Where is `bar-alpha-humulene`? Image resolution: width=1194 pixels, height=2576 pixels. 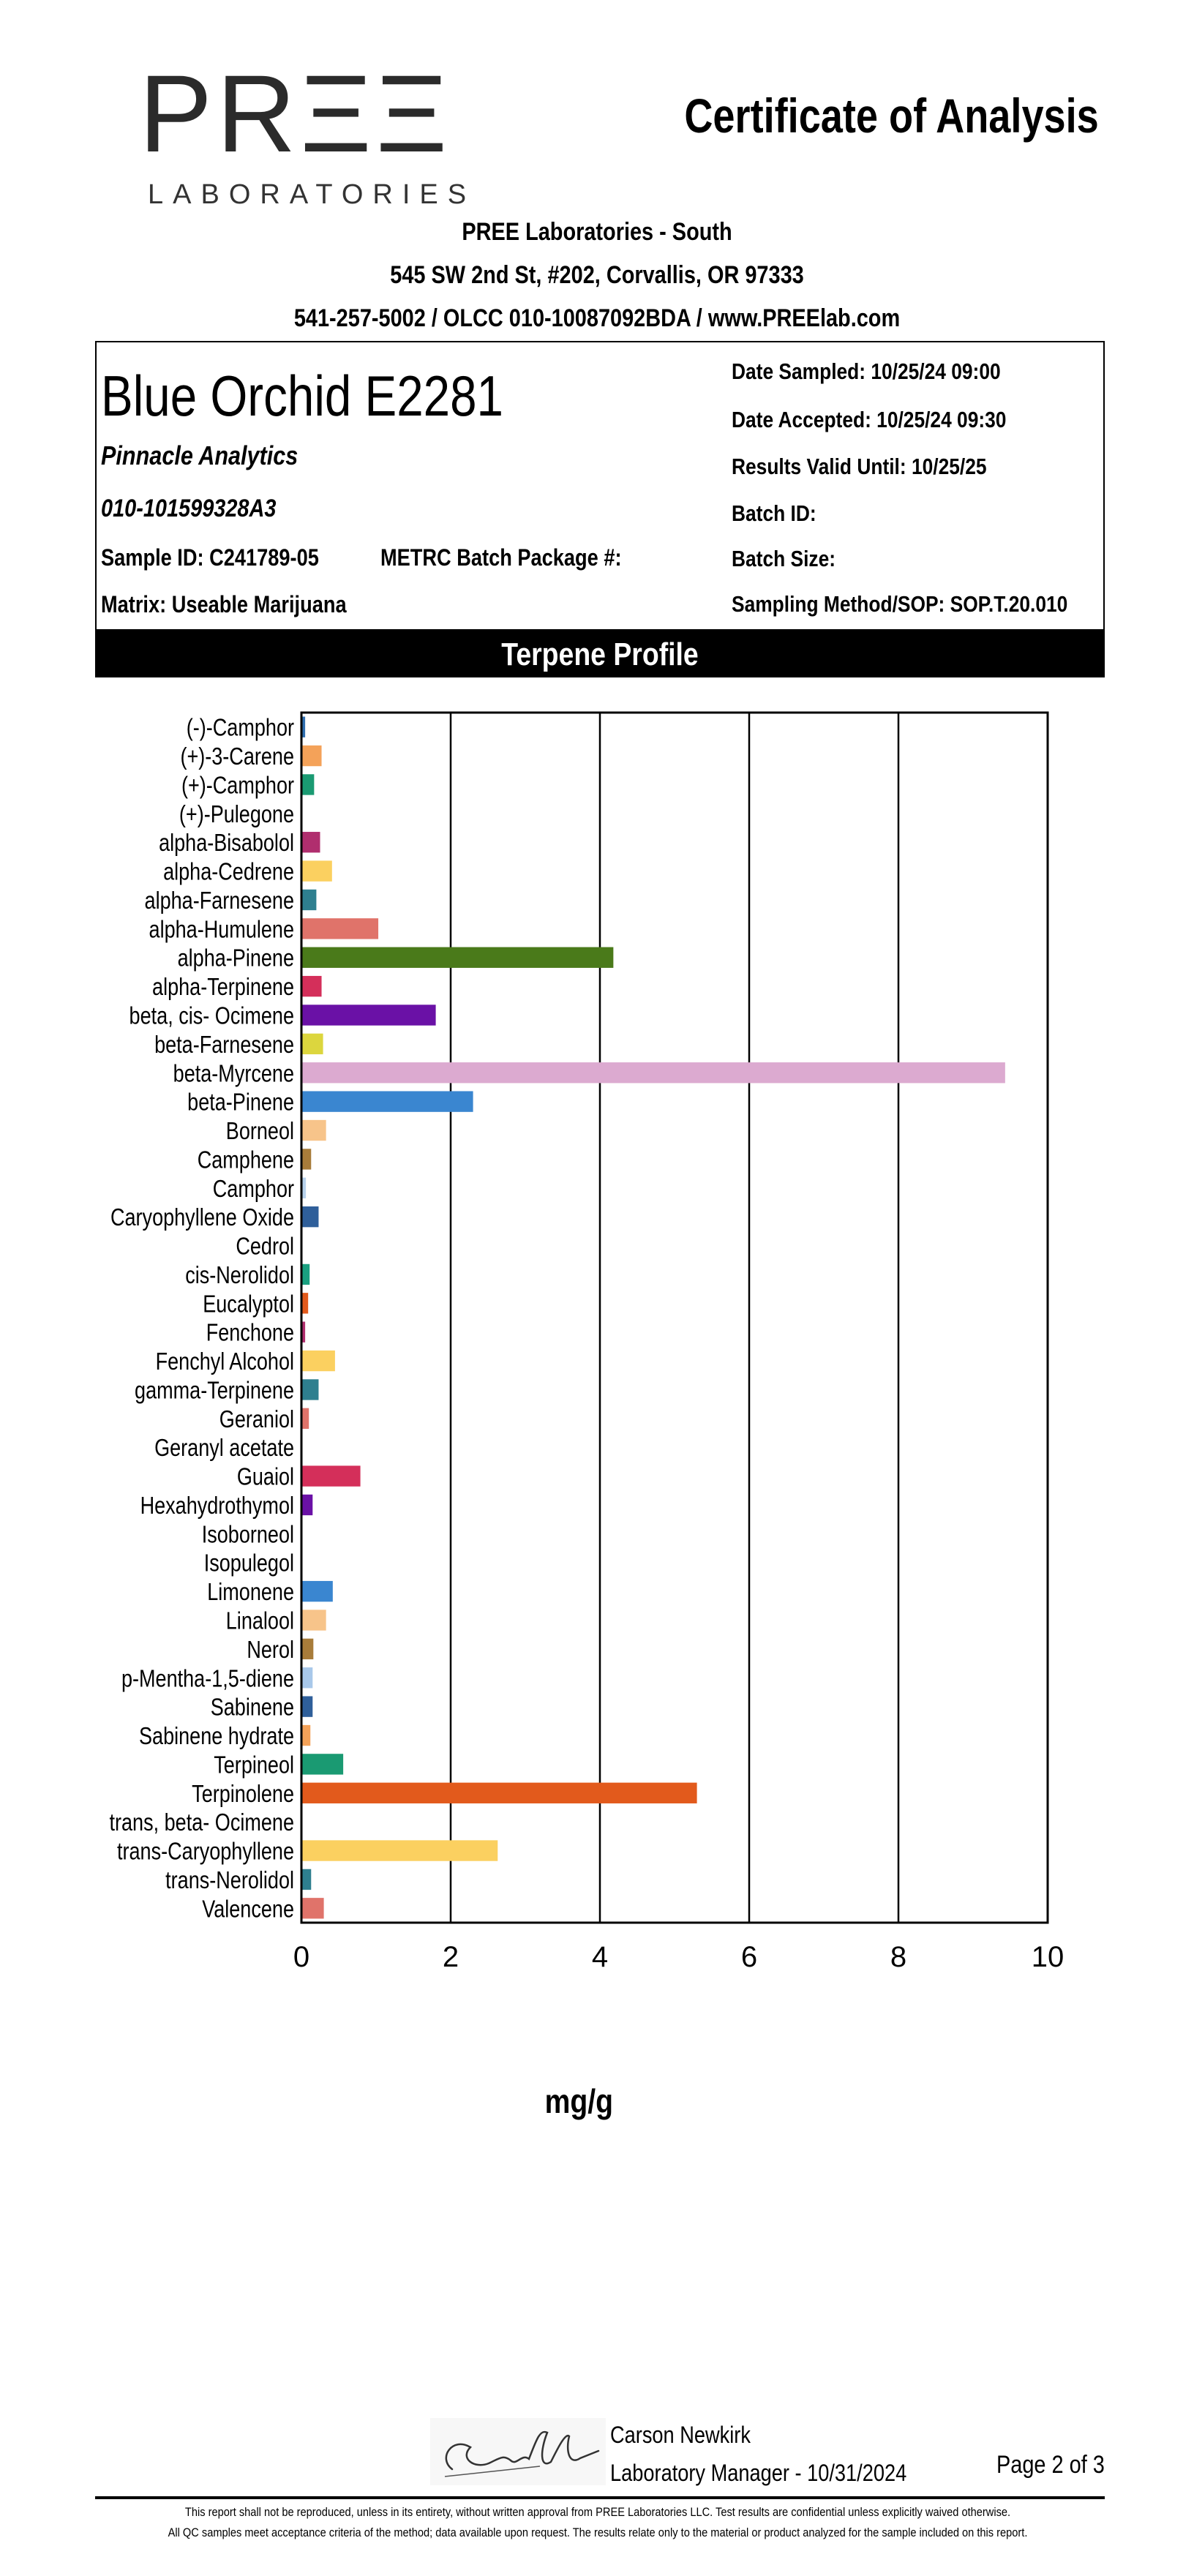 bar-alpha-humulene is located at coordinates (340, 929).